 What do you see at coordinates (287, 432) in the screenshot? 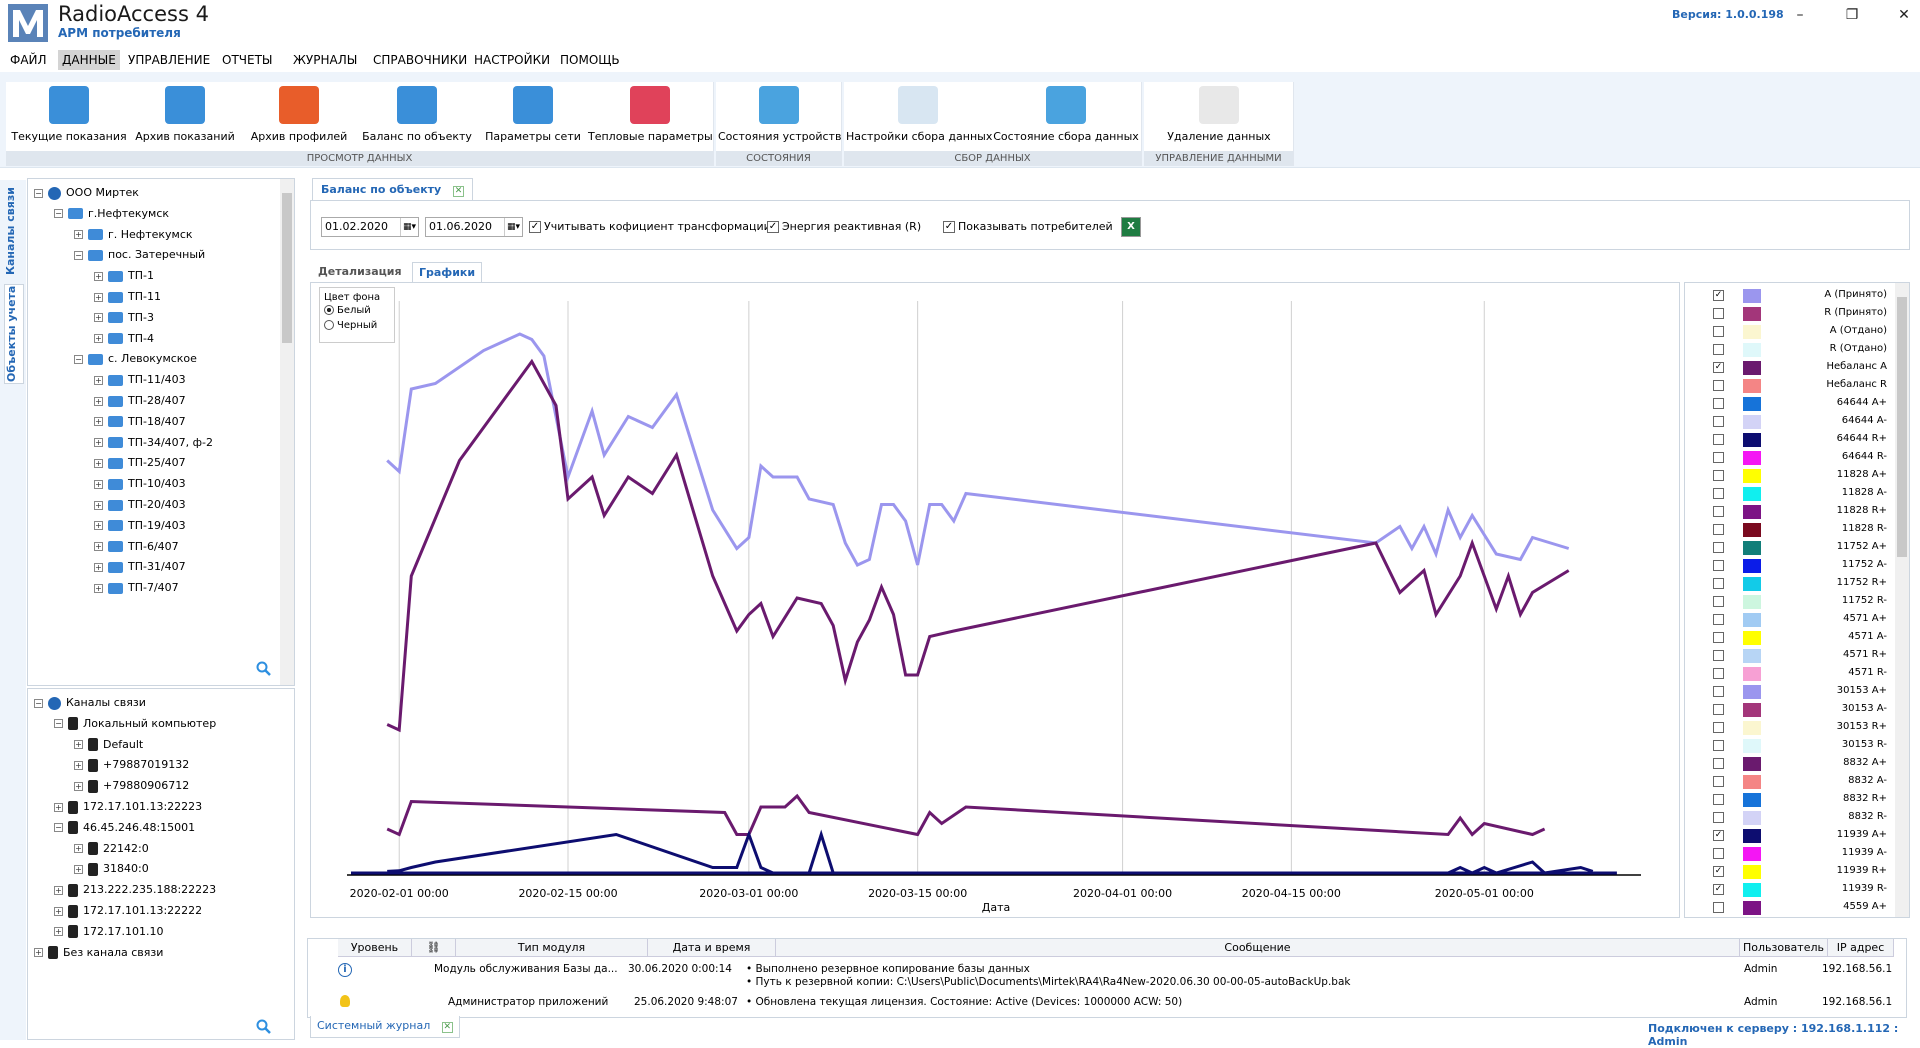
I see `tree-scrollbar` at bounding box center [287, 432].